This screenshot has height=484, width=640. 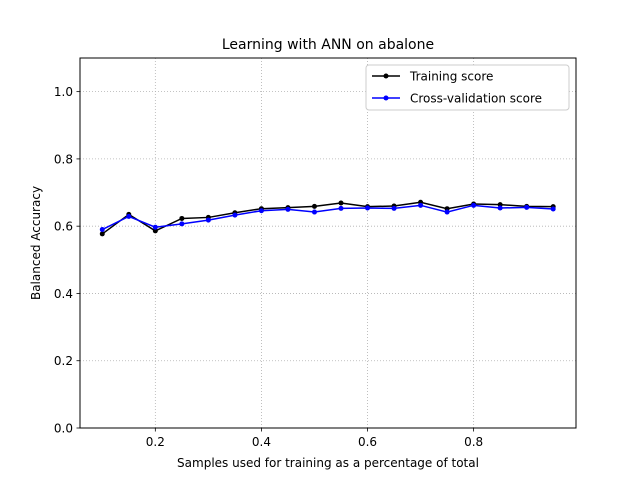 I want to click on series-layer, so click(x=327, y=218).